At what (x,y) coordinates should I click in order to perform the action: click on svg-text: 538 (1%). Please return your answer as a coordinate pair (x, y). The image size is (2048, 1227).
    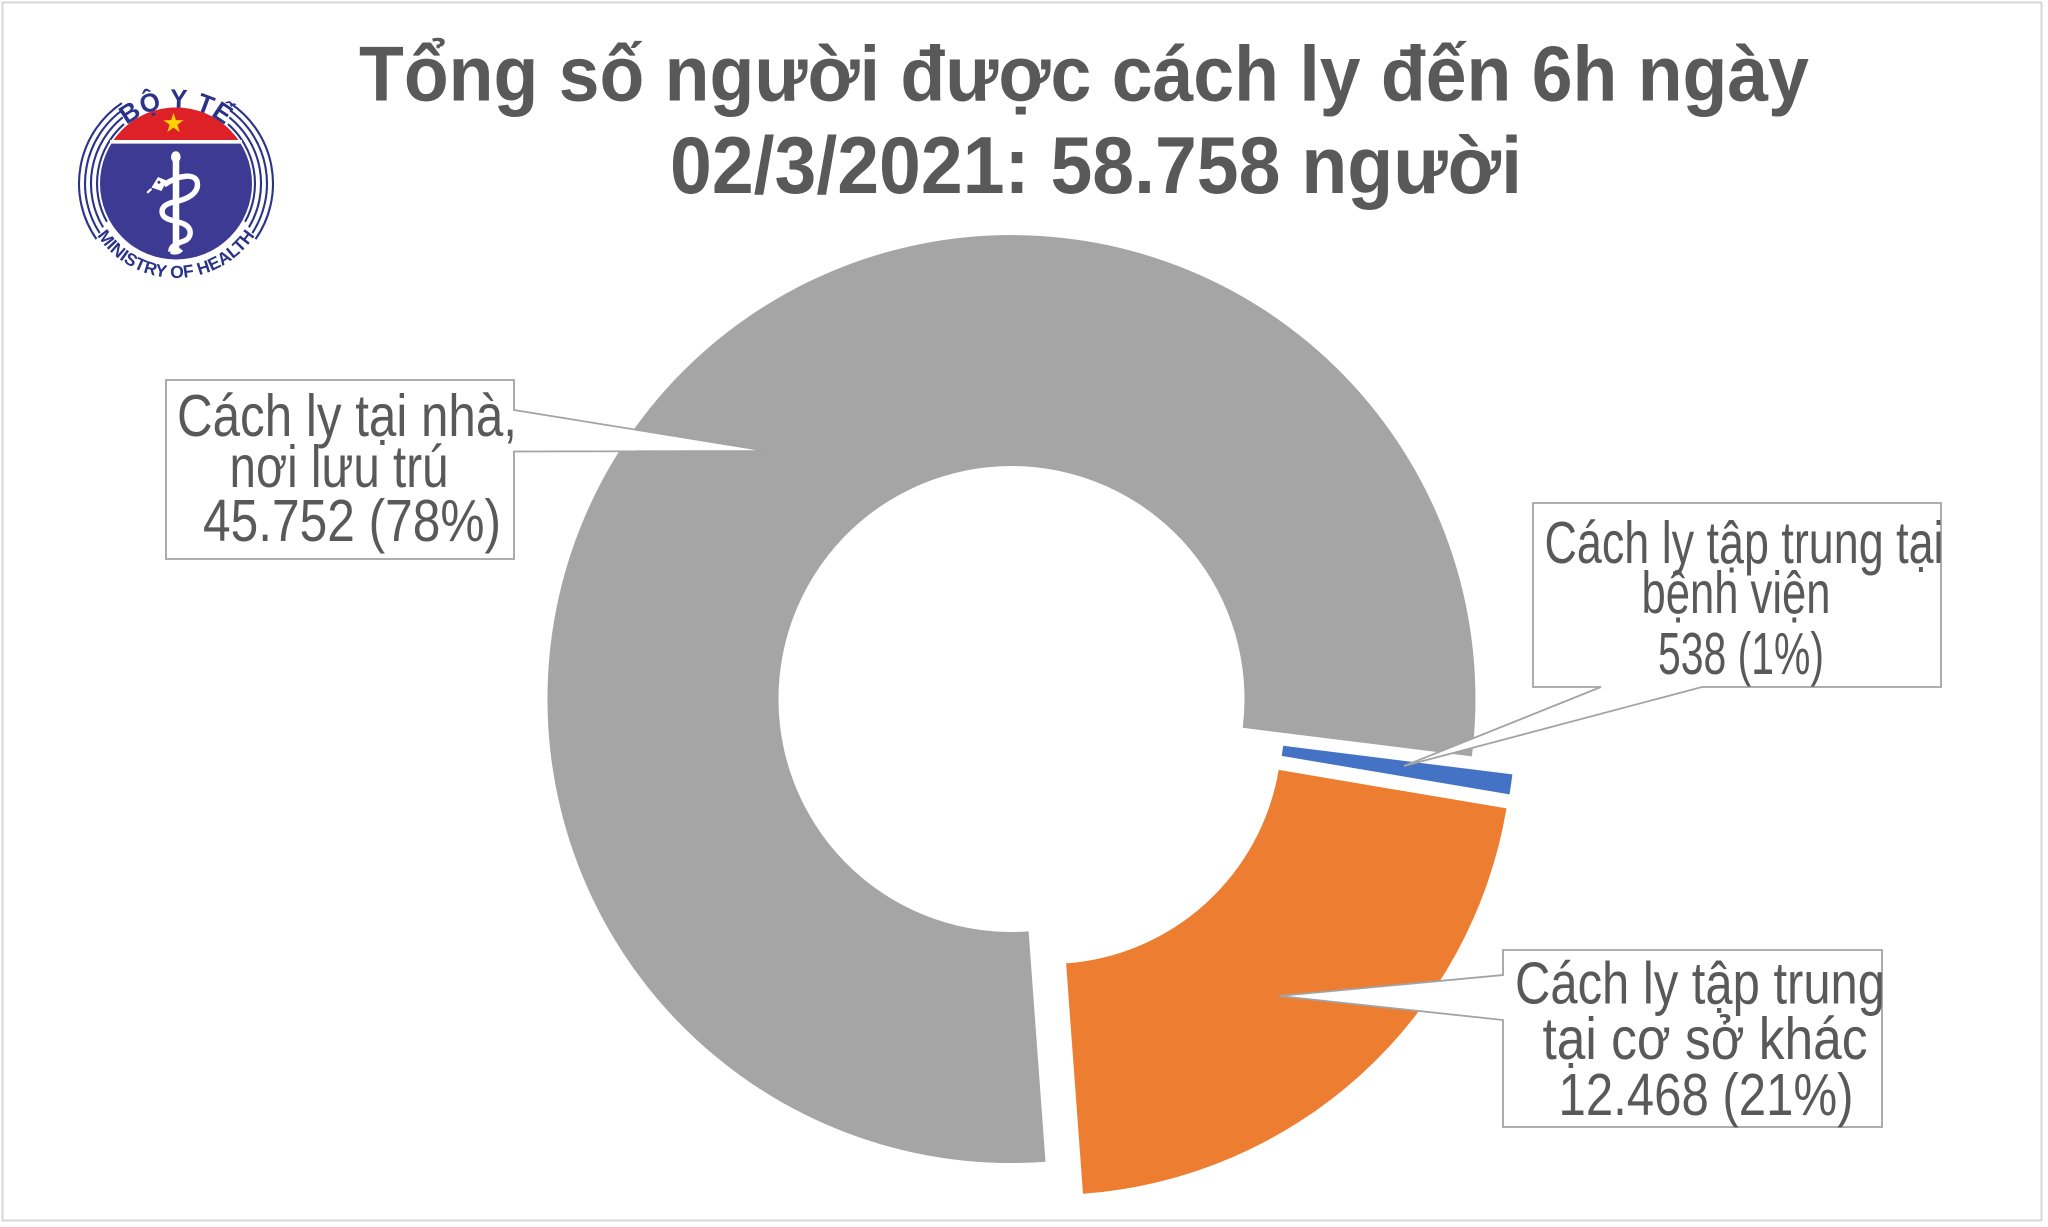
    Looking at the image, I should click on (1741, 653).